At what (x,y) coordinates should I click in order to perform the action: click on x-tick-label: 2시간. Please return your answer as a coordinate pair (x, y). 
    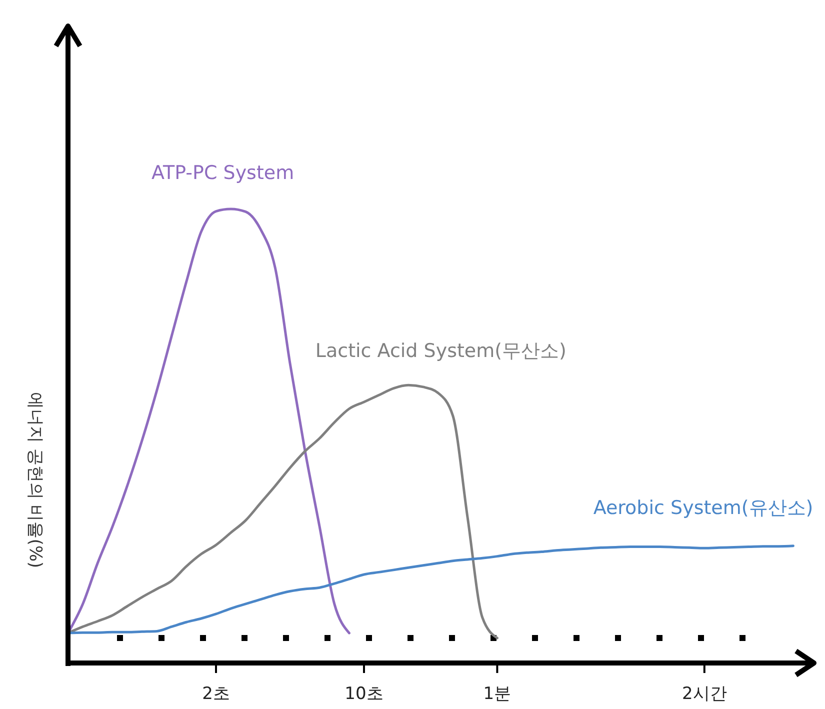
    Looking at the image, I should click on (704, 694).